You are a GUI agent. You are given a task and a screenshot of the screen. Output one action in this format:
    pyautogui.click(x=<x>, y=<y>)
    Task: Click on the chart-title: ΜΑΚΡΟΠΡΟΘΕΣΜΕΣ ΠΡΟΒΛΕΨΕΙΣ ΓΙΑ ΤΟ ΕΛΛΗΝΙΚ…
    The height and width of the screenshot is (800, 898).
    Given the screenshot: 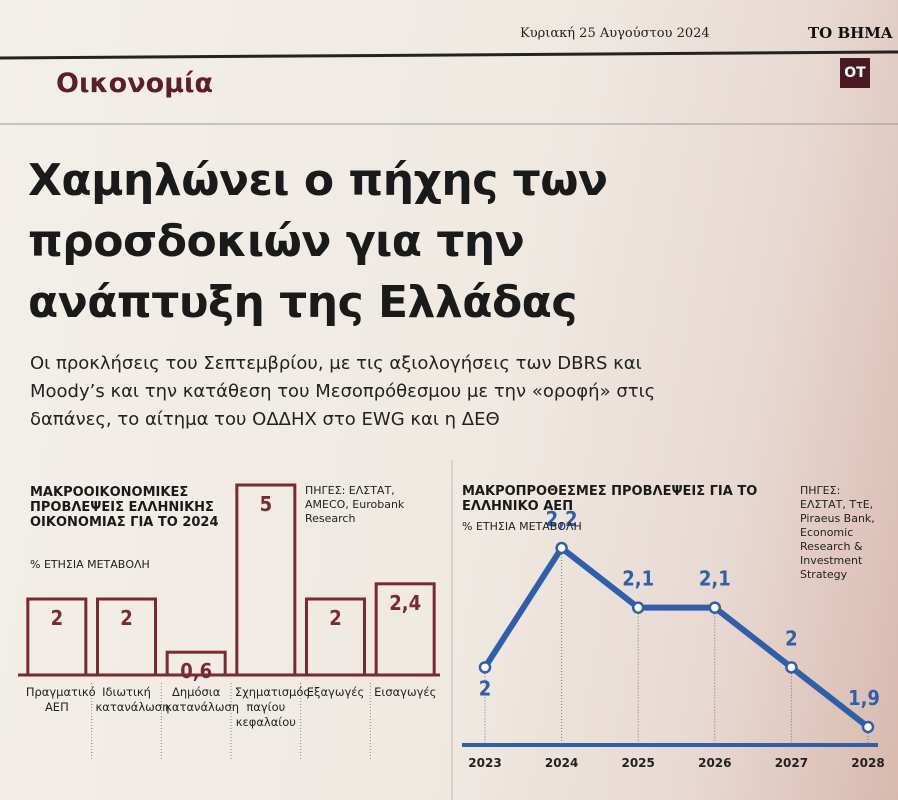 What is the action you would take?
    pyautogui.click(x=610, y=499)
    